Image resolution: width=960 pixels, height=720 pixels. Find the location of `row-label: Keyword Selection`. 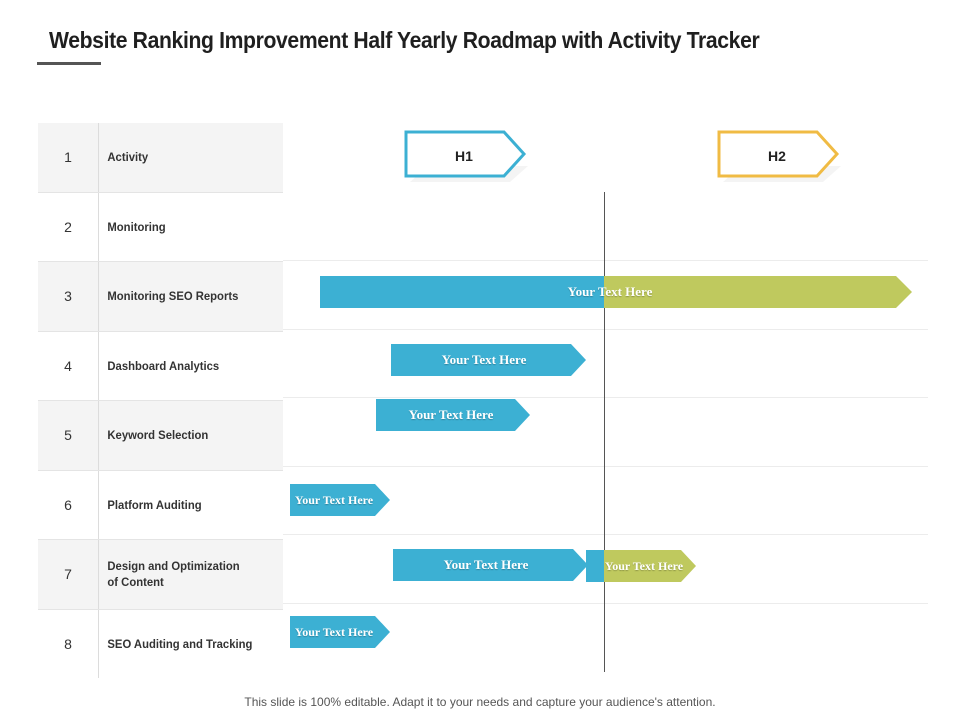

row-label: Keyword Selection is located at coordinates (158, 435).